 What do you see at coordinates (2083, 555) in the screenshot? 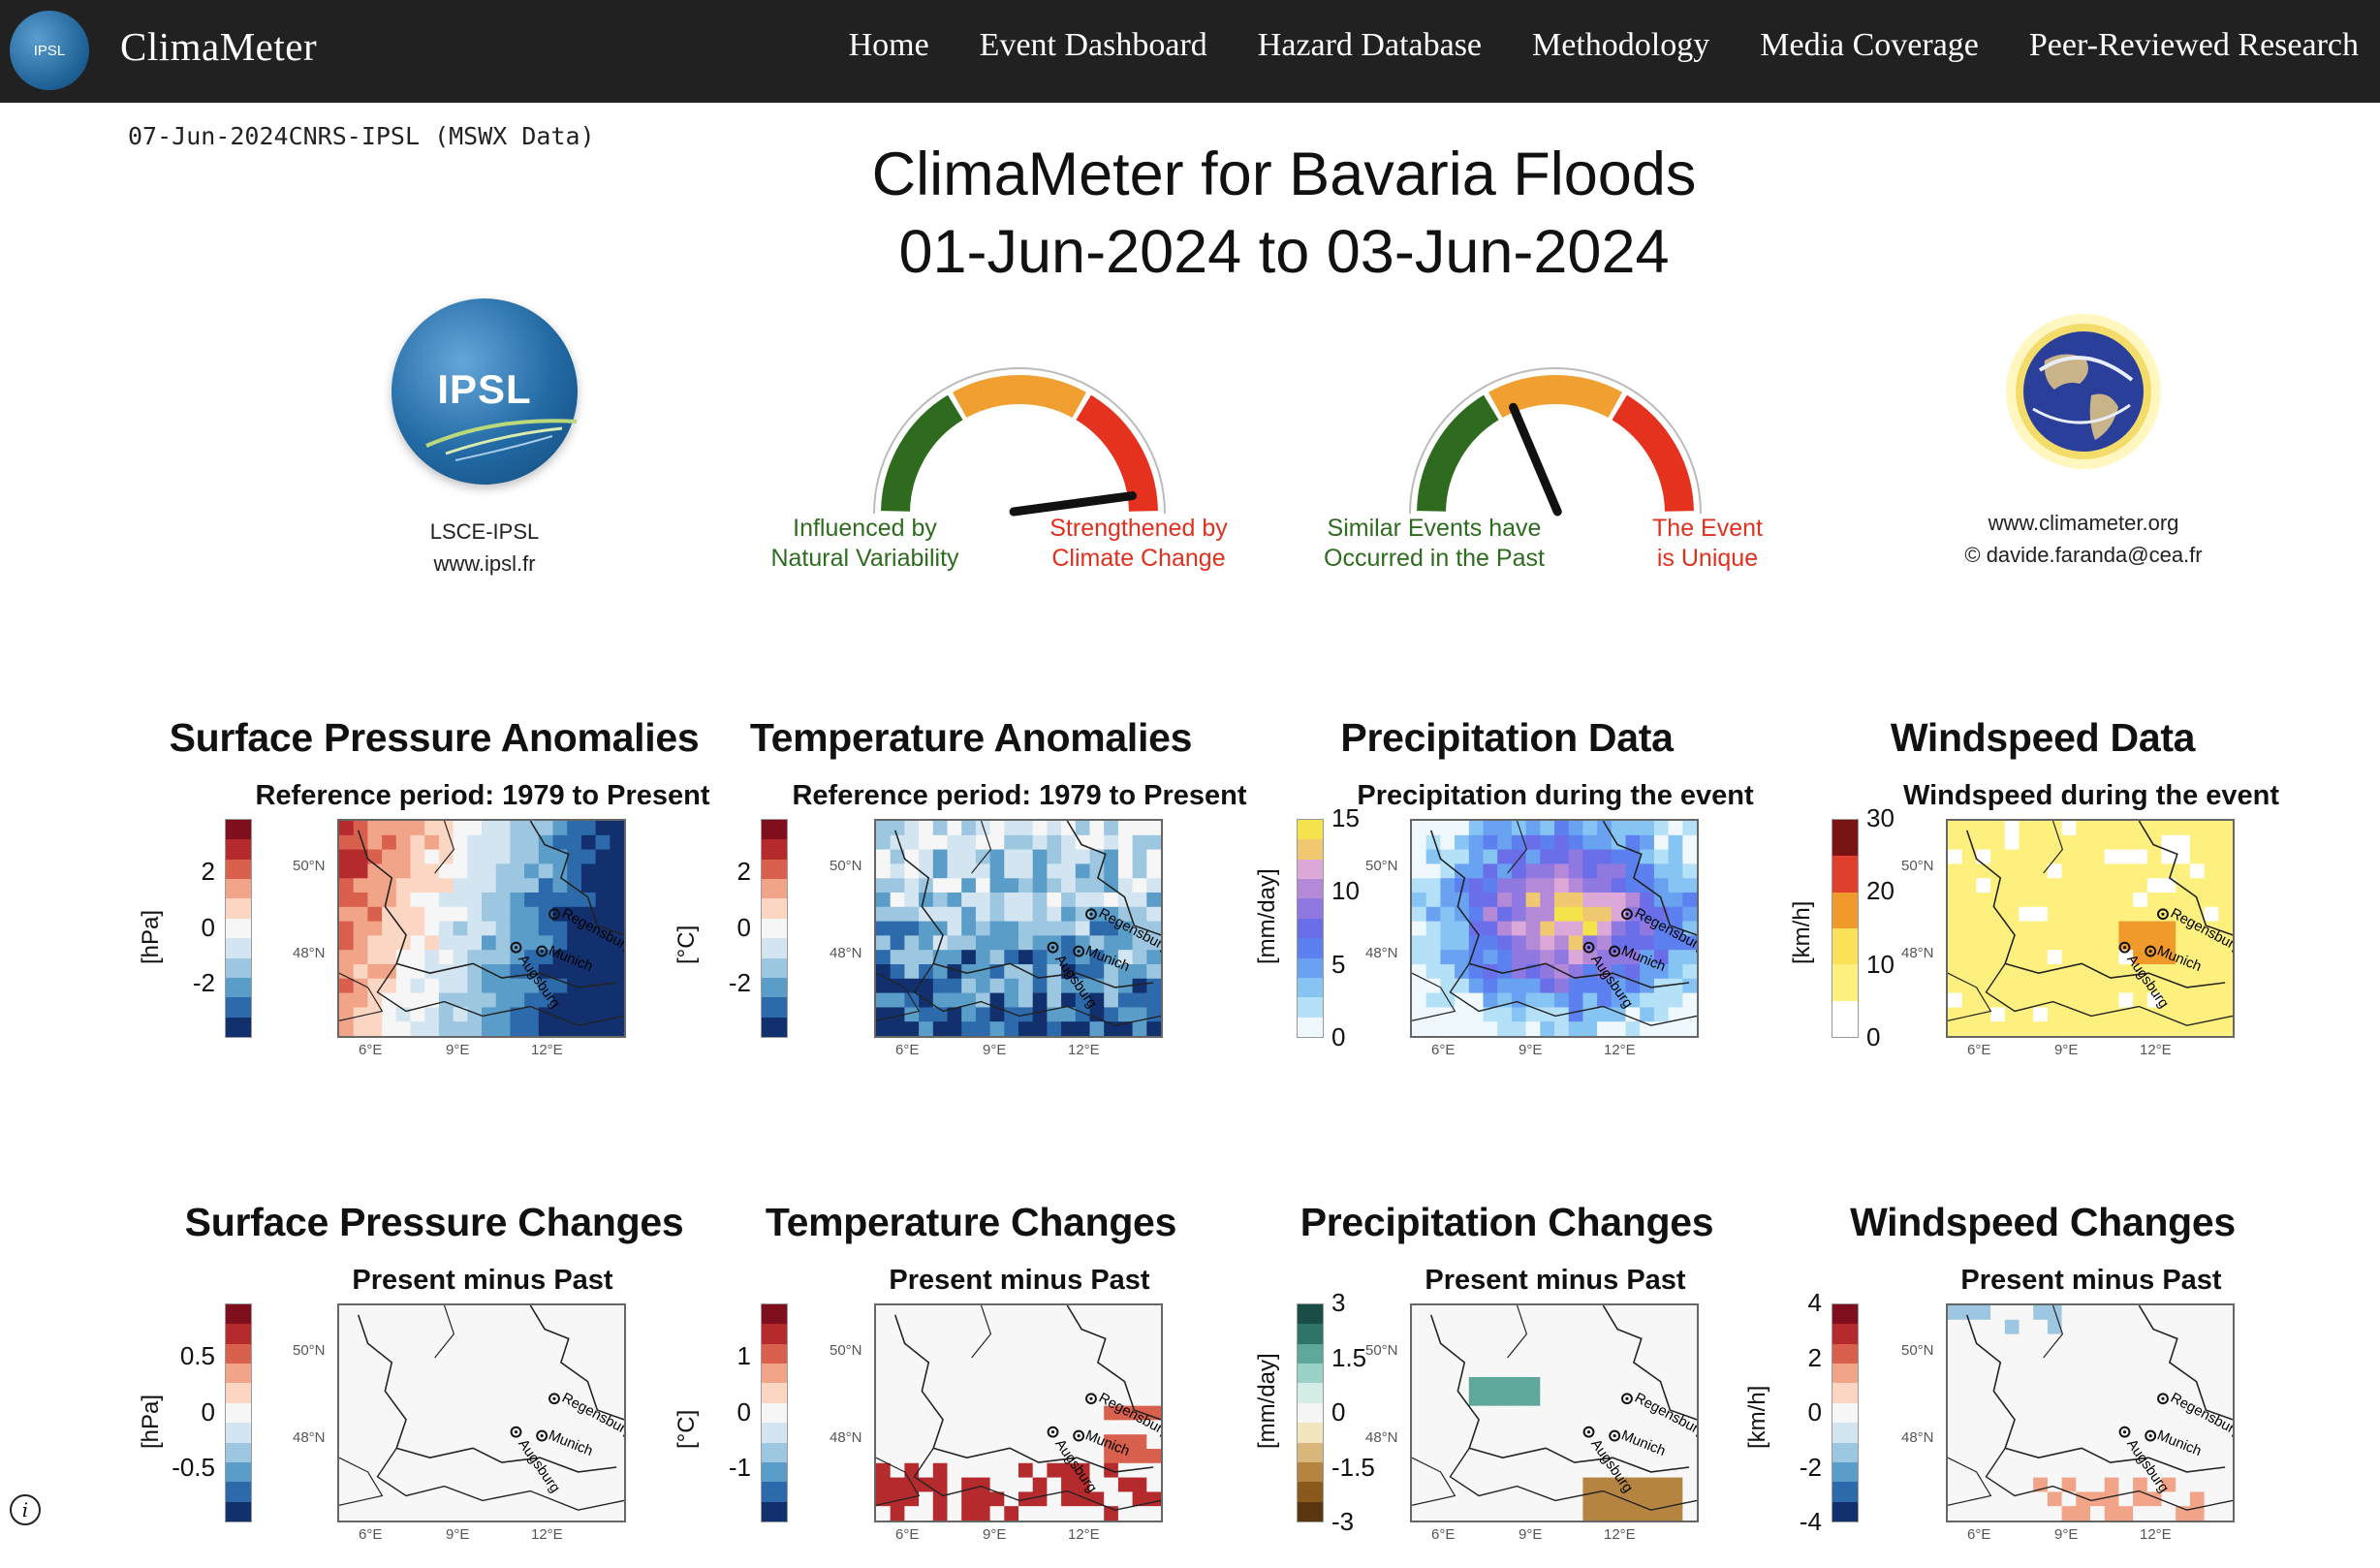
I see `climameter-contact: © davide.faranda@cea.fr` at bounding box center [2083, 555].